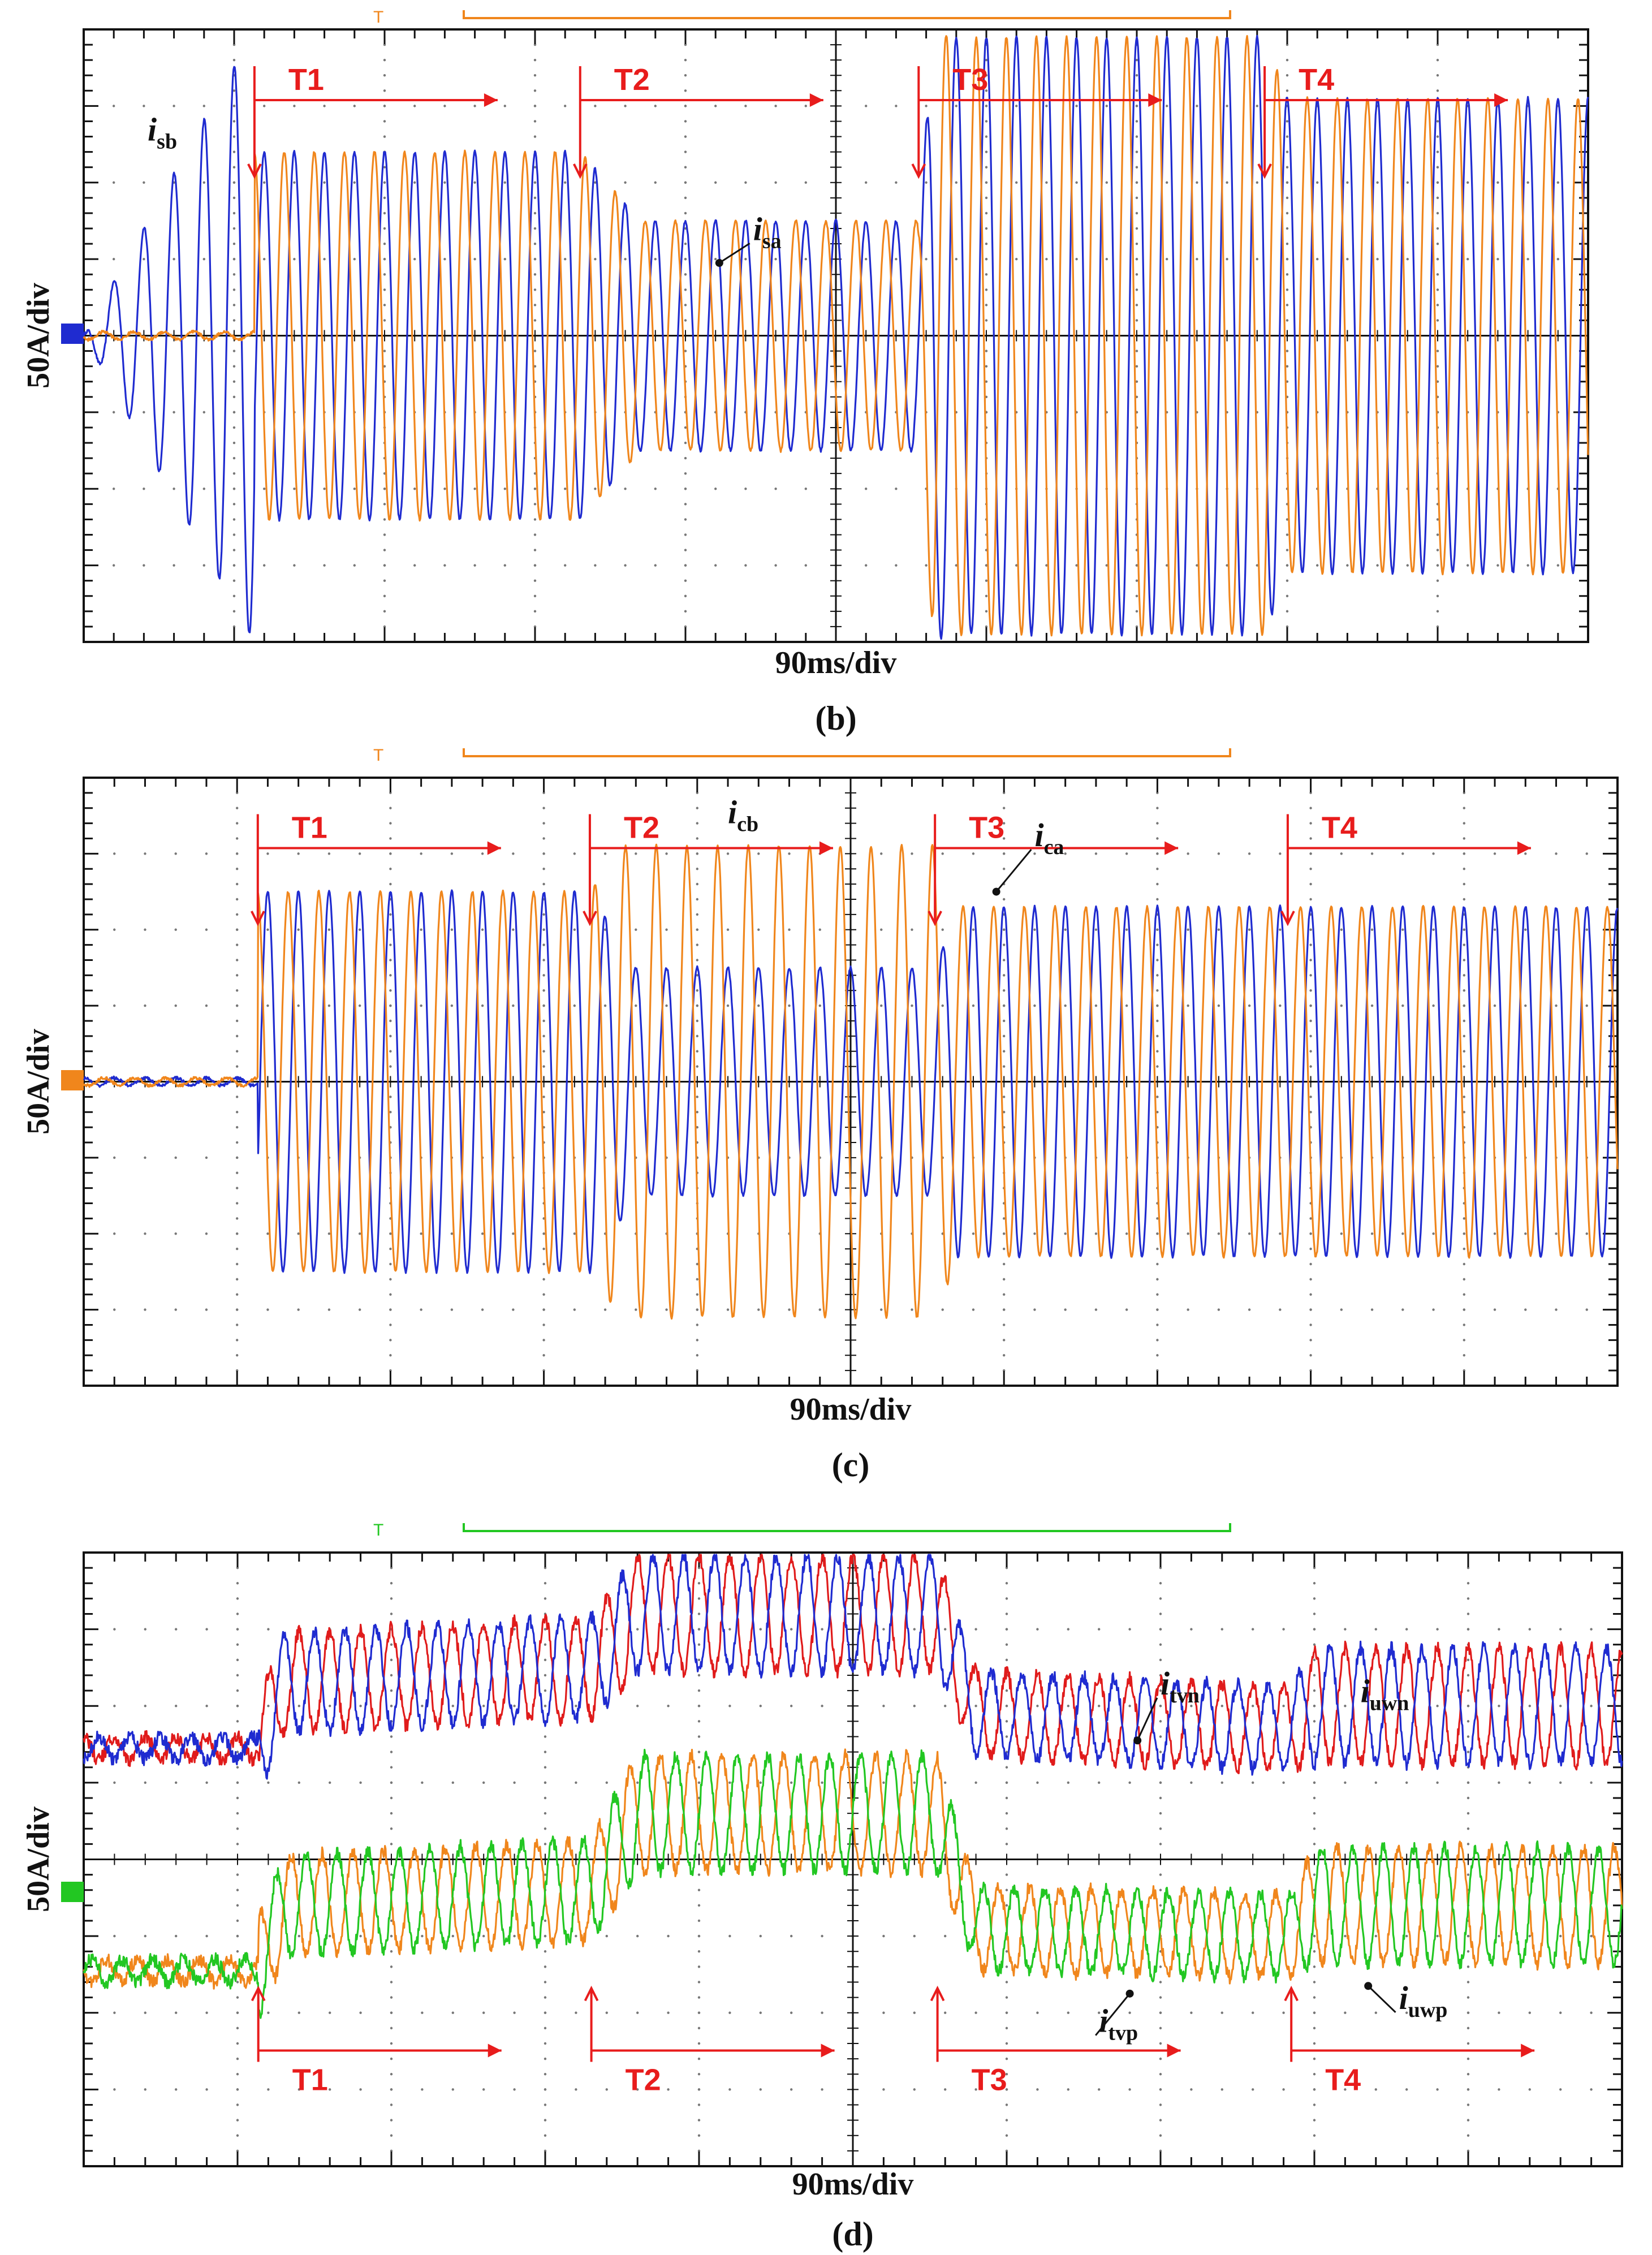 Image resolution: width=1652 pixels, height=2255 pixels. What do you see at coordinates (853, 1667) in the screenshot?
I see `trace-iuwn` at bounding box center [853, 1667].